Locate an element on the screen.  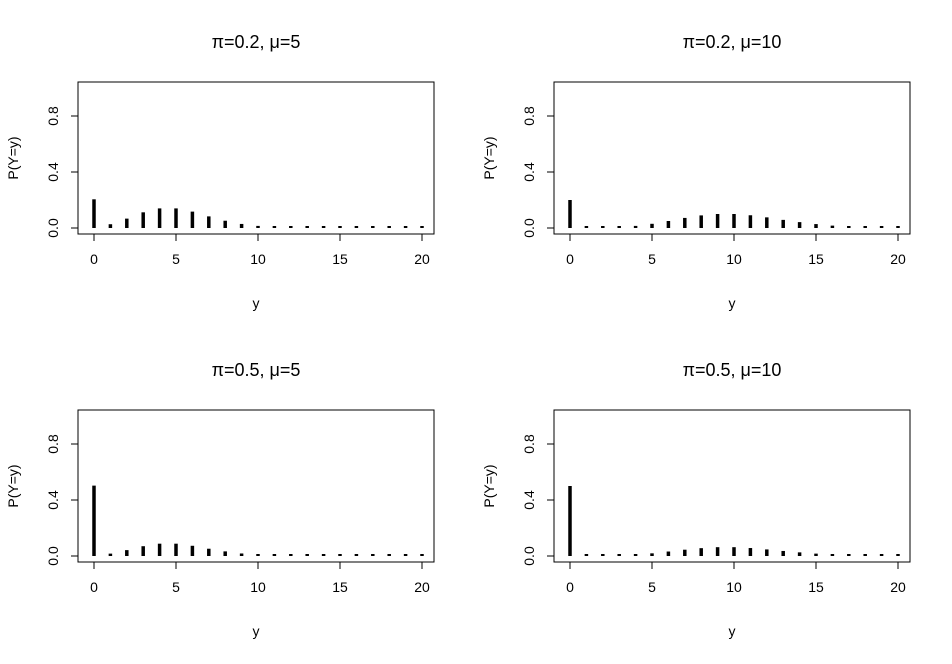
chart-title: π=0.2, μ=5 is located at coordinates (256, 42).